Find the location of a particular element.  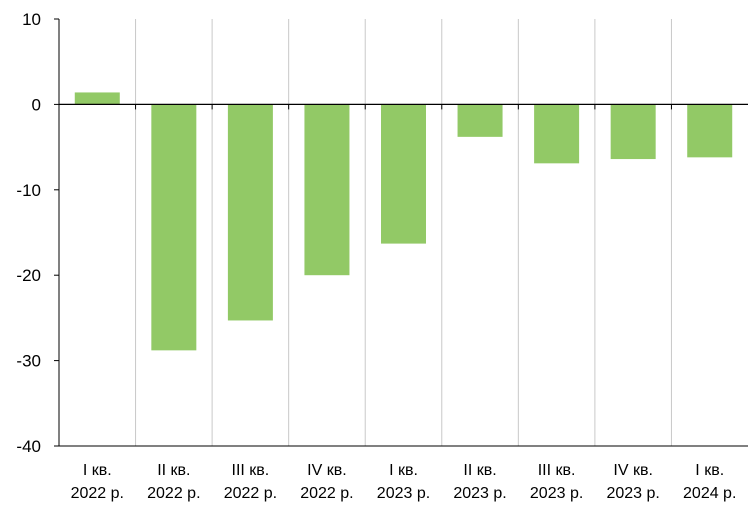

x-tick-label: III кв. 2023 р. is located at coordinates (556, 482).